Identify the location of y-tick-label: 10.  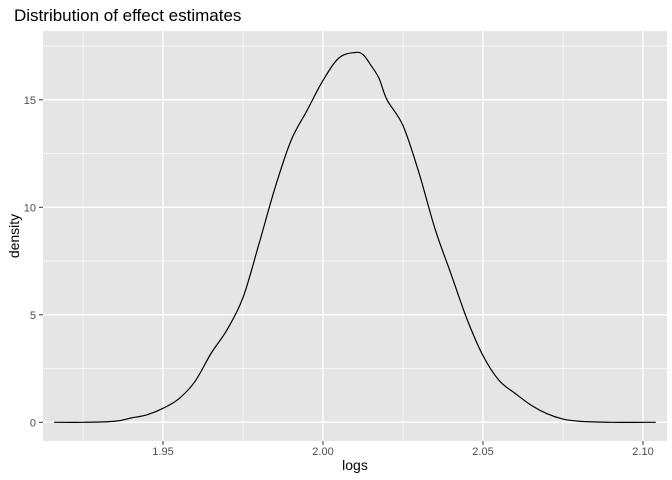
(30, 208).